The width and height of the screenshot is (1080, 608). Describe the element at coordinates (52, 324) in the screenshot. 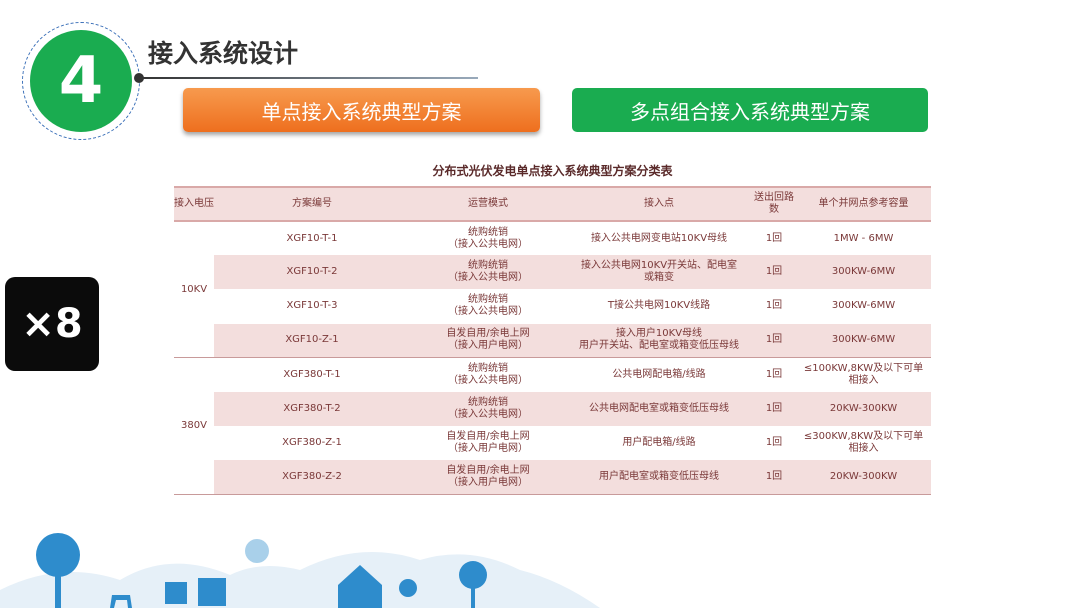

I see `multiplier-badge: ×8` at that location.